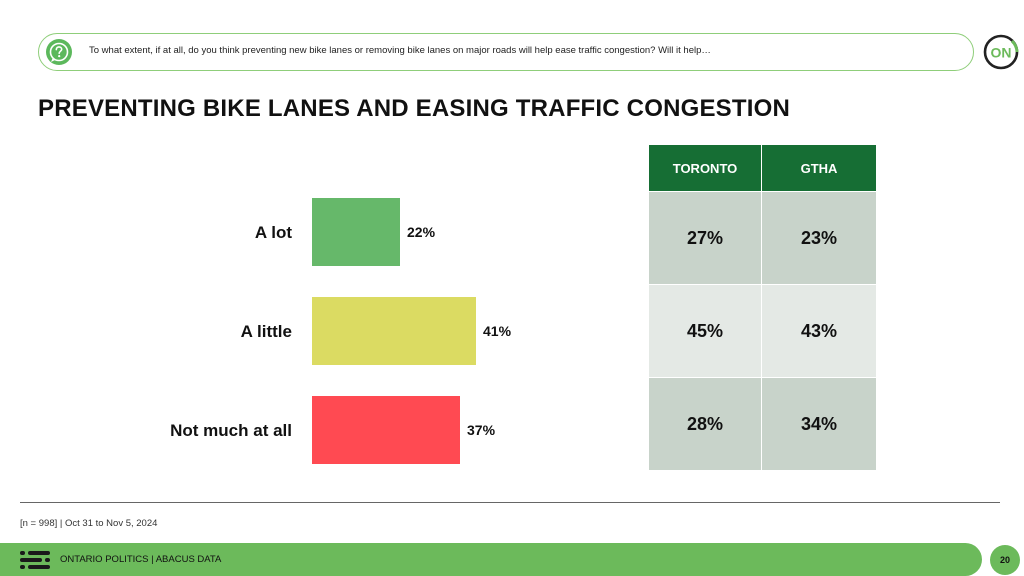  What do you see at coordinates (386, 430) in the screenshot?
I see `bar-not-much-at-all` at bounding box center [386, 430].